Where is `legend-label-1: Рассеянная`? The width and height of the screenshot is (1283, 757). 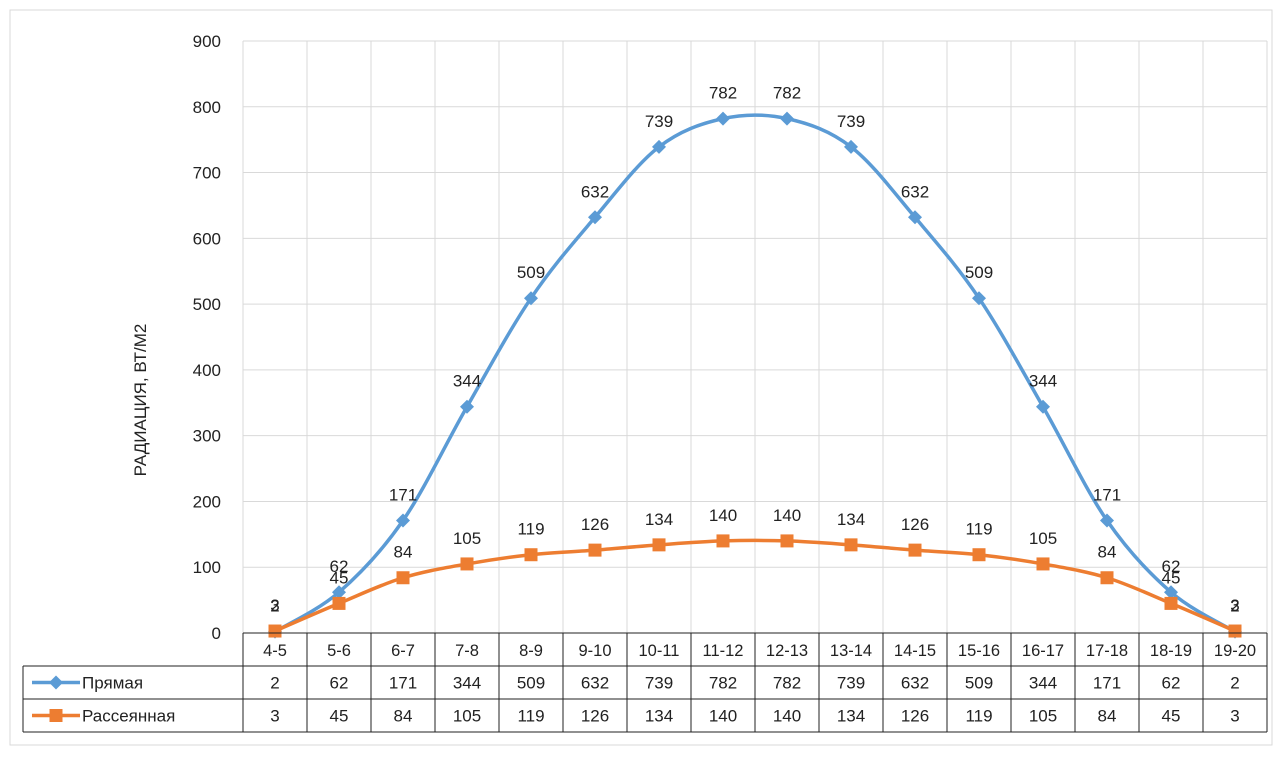
legend-label-1: Рассеянная is located at coordinates (128, 716).